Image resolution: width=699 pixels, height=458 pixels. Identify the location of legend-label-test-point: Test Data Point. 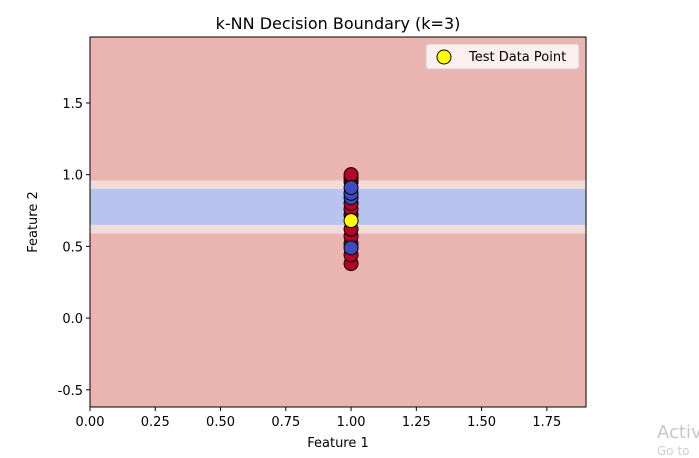
(517, 57).